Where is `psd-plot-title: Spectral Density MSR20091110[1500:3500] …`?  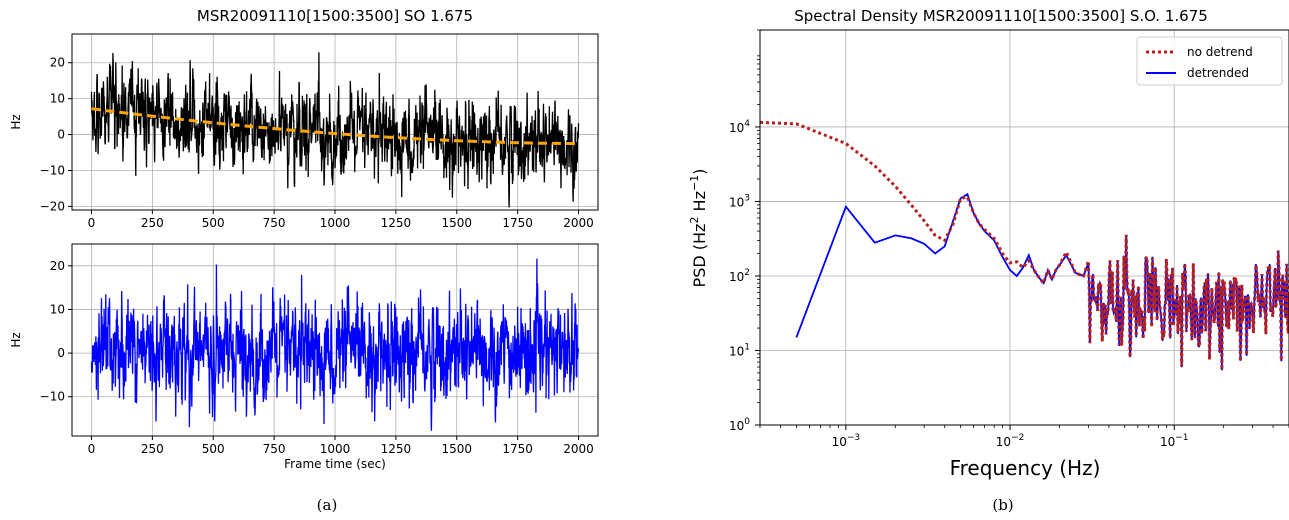
psd-plot-title: Spectral Density MSR20091110[1500:3500] … is located at coordinates (1001, 16).